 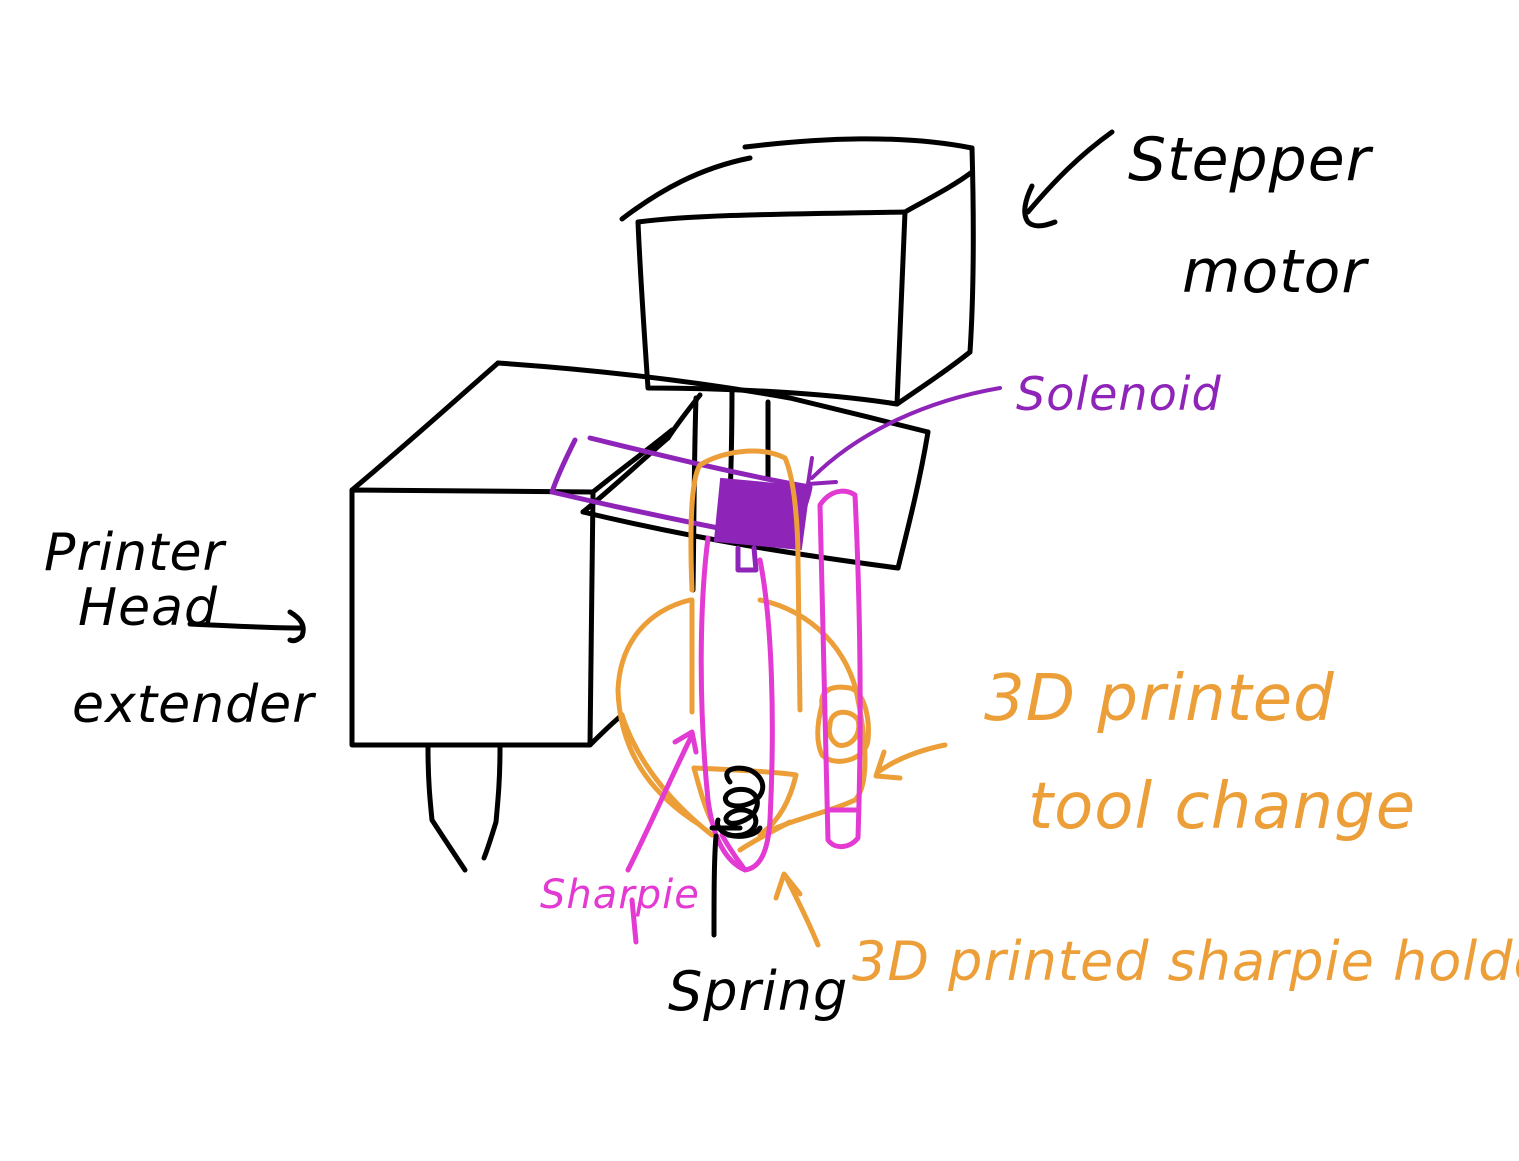 I want to click on label-printer-line2: Head, so click(x=148, y=608).